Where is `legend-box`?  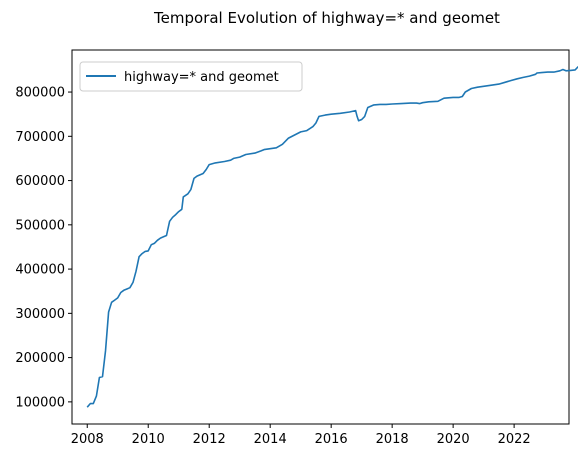
legend-box is located at coordinates (191, 76).